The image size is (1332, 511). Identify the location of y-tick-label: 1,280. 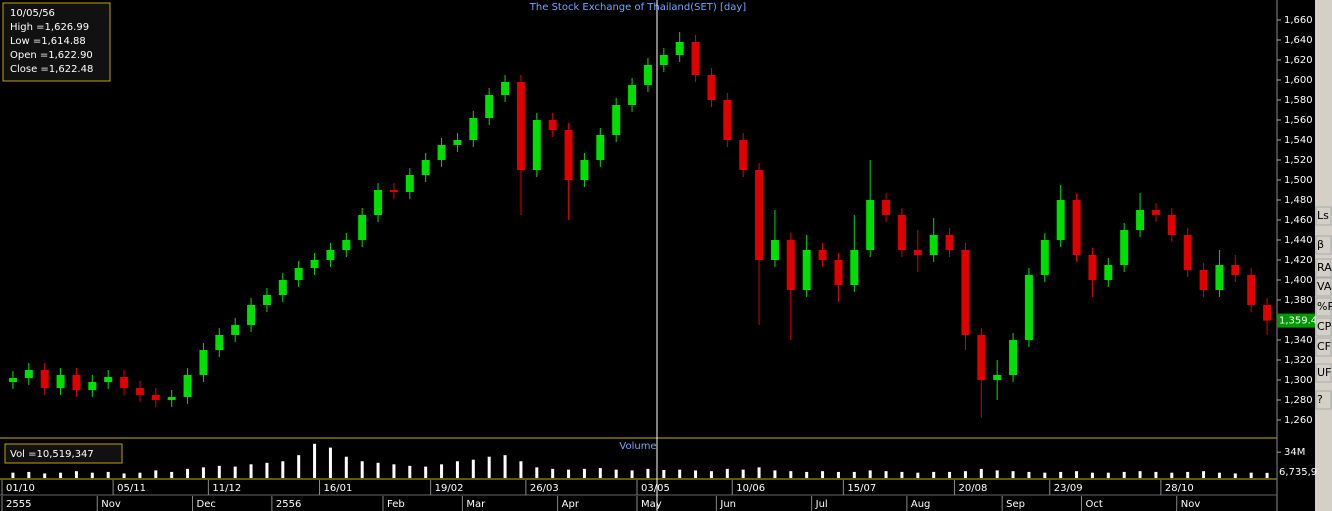
(1298, 400).